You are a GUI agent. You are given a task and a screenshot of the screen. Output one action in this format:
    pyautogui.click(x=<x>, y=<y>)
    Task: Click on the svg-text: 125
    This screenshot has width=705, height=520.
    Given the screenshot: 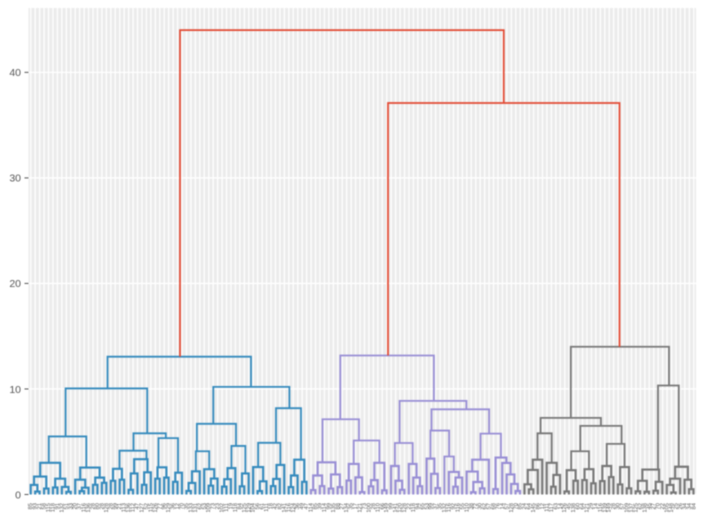 What is the action you would take?
    pyautogui.click(x=636, y=508)
    